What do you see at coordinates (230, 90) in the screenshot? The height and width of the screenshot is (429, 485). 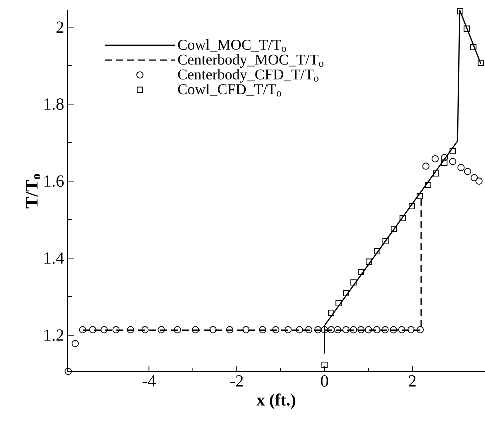 I see `legend-label: Cowl_CFD_T/T$_{o}$` at bounding box center [230, 90].